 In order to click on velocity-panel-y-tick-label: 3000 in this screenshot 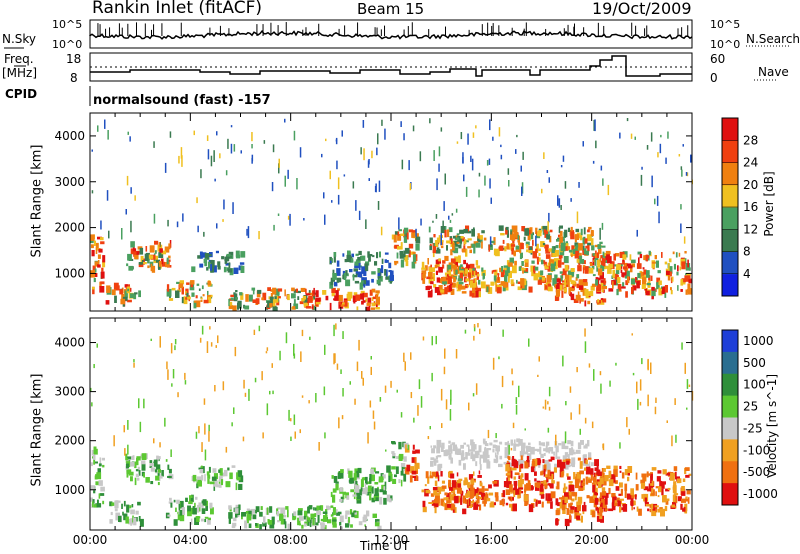, I will do `click(69, 392)`.